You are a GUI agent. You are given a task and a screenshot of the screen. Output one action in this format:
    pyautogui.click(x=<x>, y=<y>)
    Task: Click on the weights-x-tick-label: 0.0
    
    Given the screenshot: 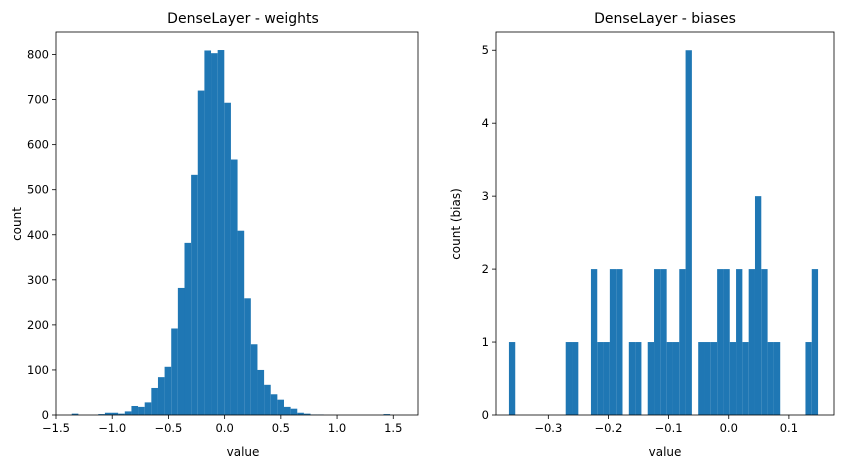 What is the action you would take?
    pyautogui.click(x=224, y=428)
    